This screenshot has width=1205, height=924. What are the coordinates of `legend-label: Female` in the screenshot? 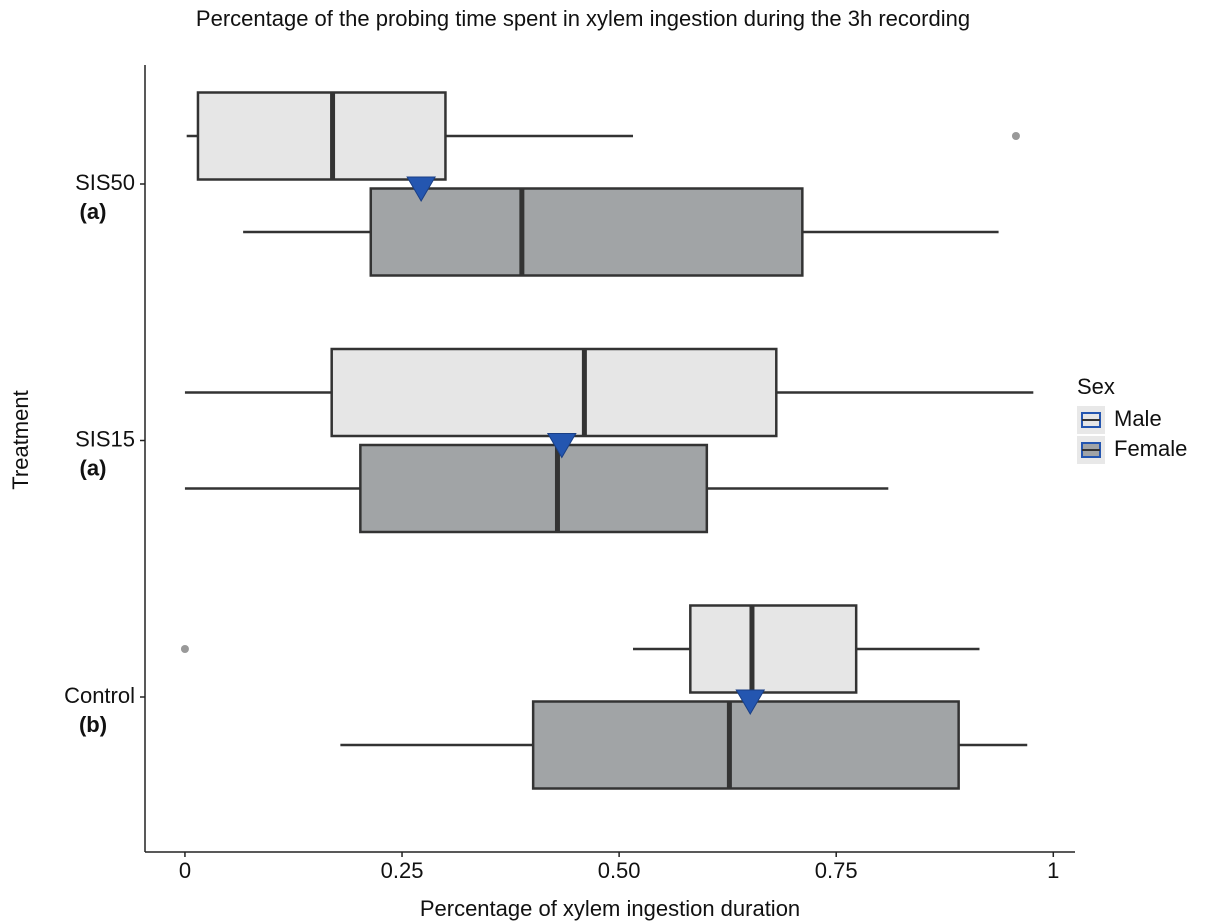 It's located at (1150, 448).